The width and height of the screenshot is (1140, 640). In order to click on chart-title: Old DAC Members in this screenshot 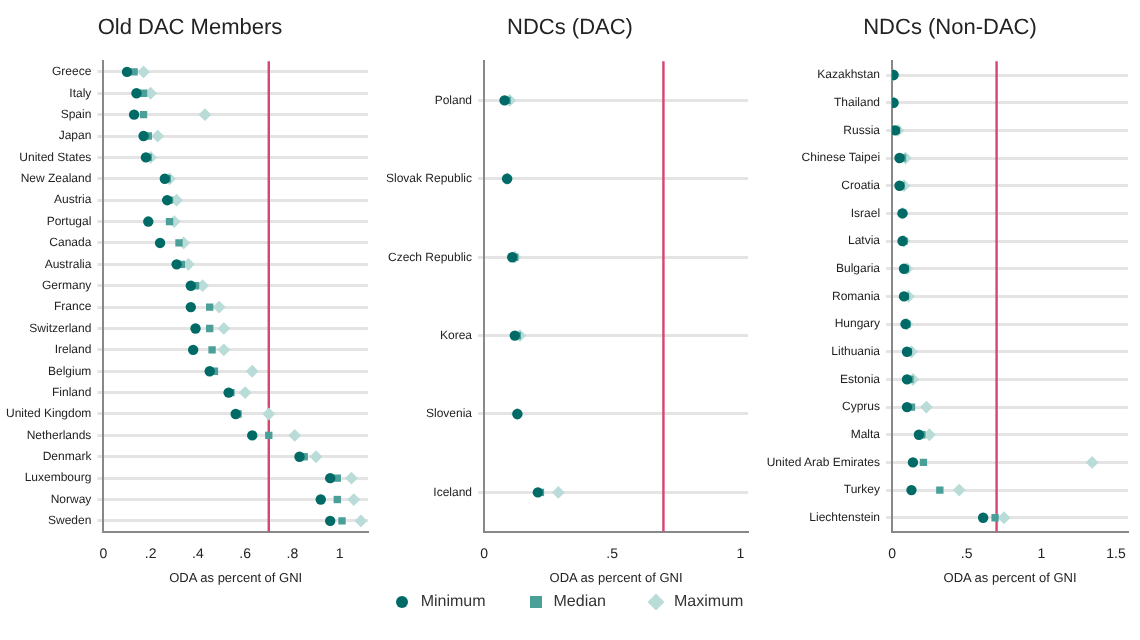, I will do `click(190, 29)`.